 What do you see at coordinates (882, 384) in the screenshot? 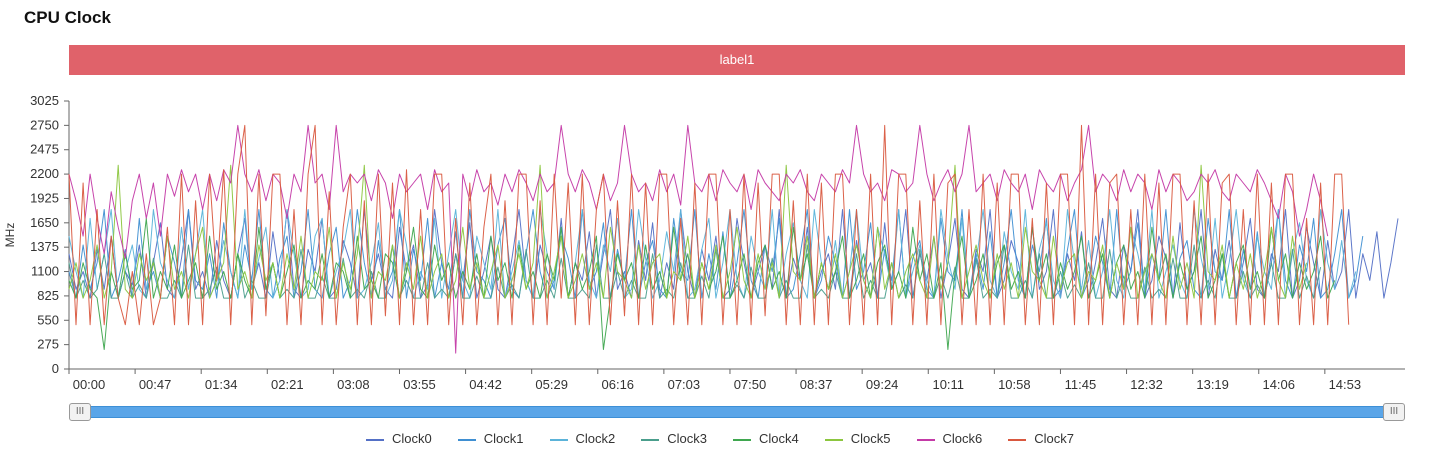
I see `x-tick-label: 09:24` at bounding box center [882, 384].